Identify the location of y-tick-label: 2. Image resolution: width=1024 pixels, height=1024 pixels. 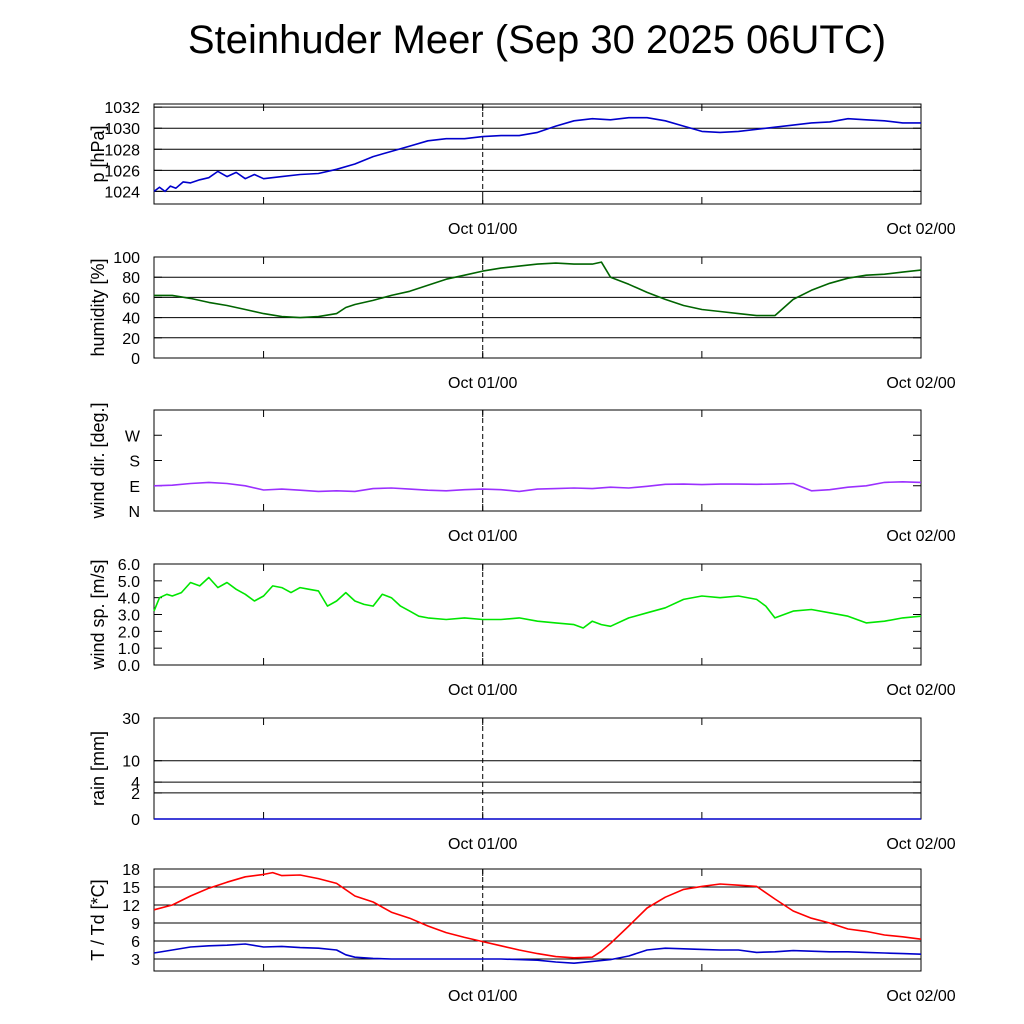
(135, 794).